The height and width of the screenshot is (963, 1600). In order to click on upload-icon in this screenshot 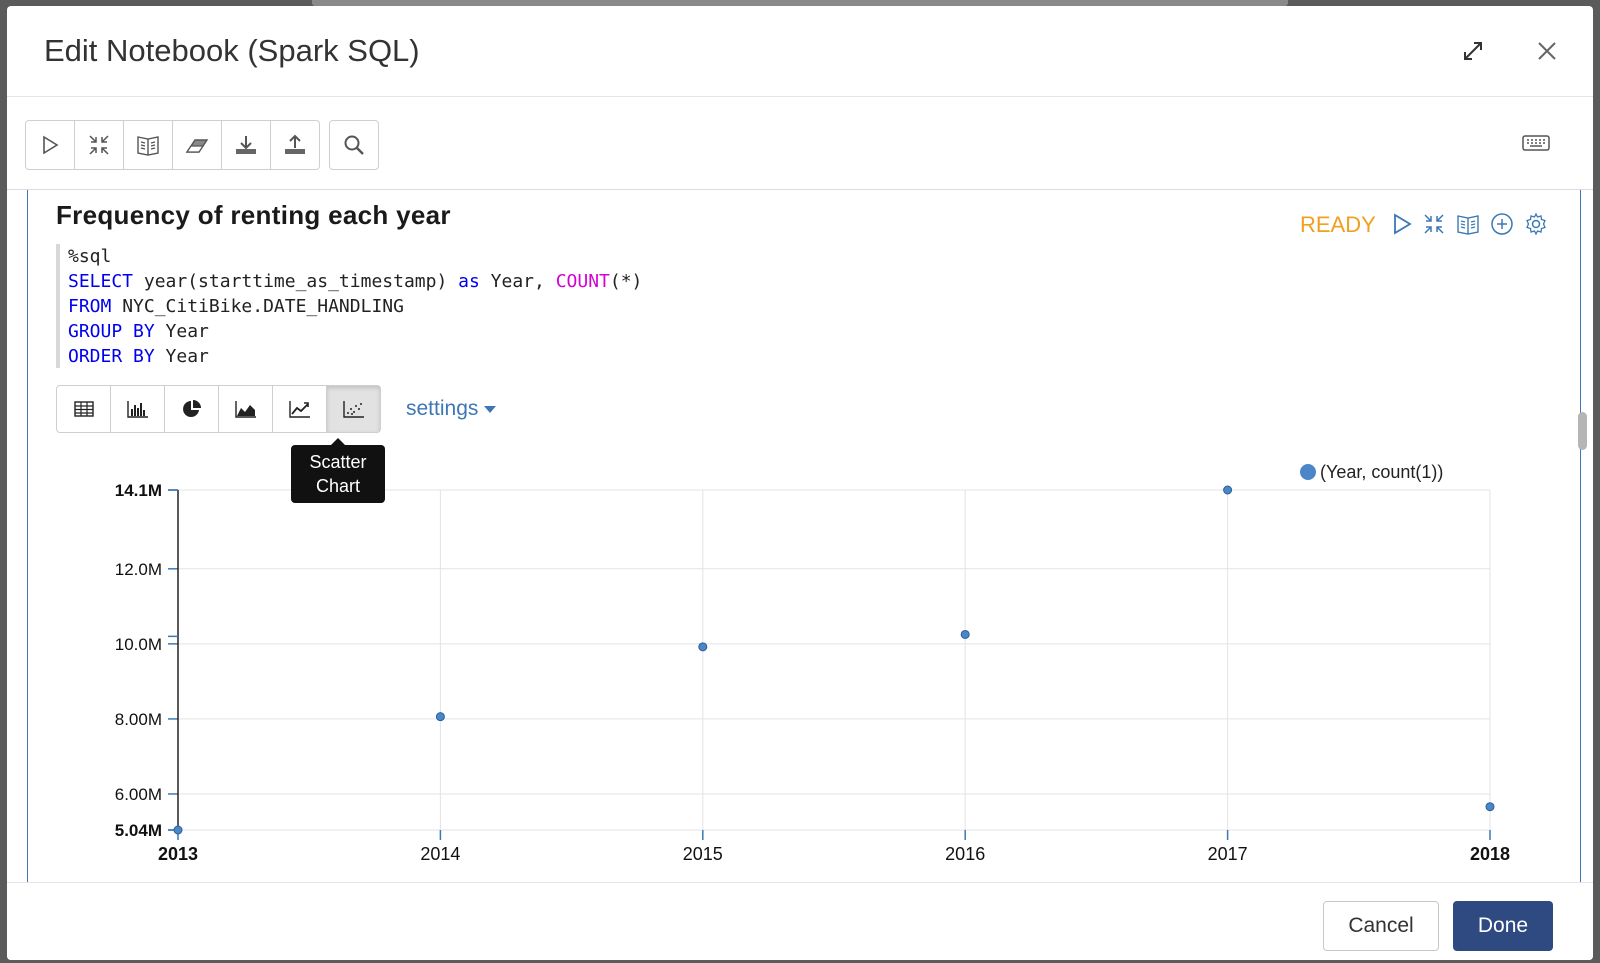, I will do `click(295, 144)`.